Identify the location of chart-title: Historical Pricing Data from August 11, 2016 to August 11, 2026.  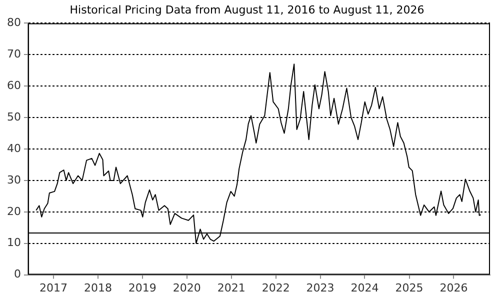
(247, 9).